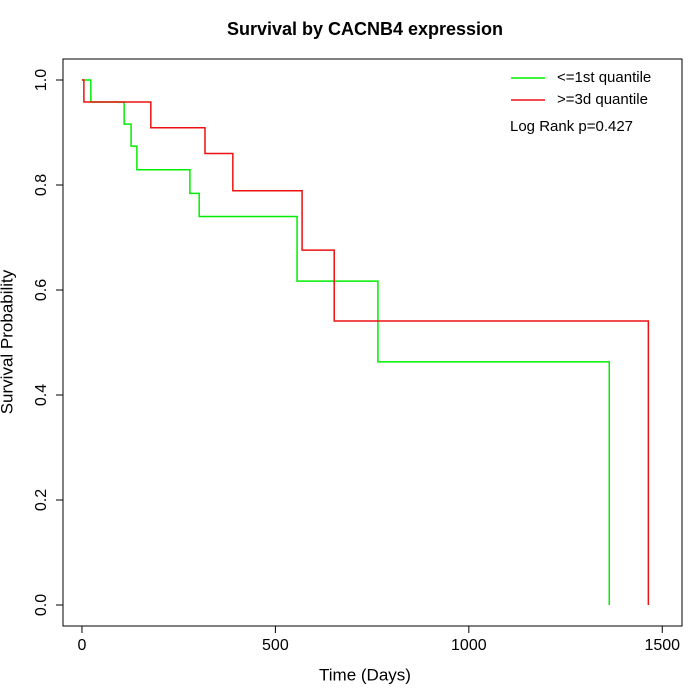 The image size is (700, 700). Describe the element at coordinates (469, 645) in the screenshot. I see `x-tick-label: 1000` at that location.